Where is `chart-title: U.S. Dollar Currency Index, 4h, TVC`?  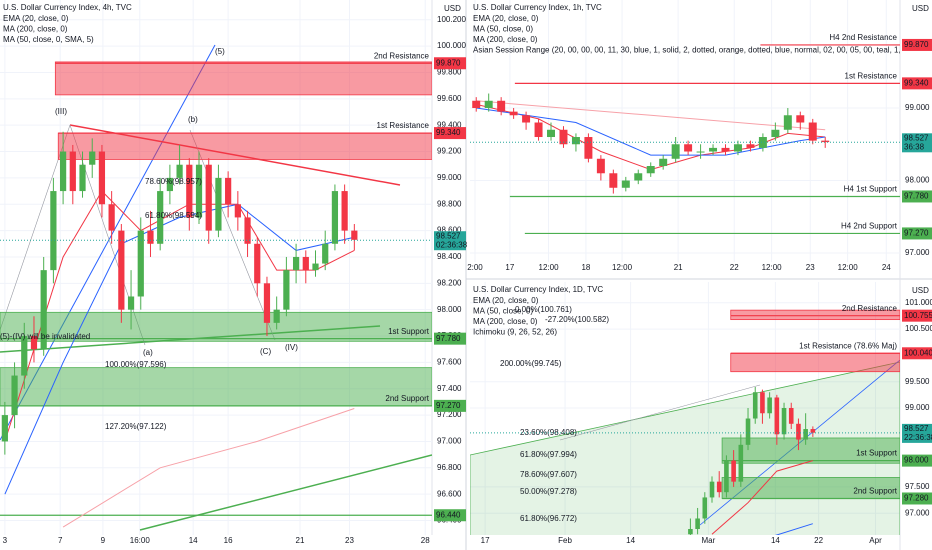
chart-title: U.S. Dollar Currency Index, 4h, TVC is located at coordinates (67, 7).